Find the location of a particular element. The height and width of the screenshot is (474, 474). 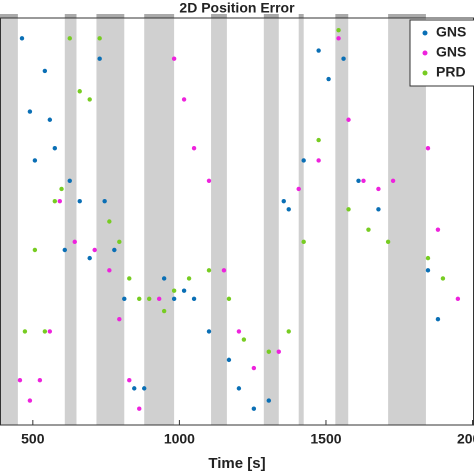

x-tick-label: 1000 is located at coordinates (179, 439).